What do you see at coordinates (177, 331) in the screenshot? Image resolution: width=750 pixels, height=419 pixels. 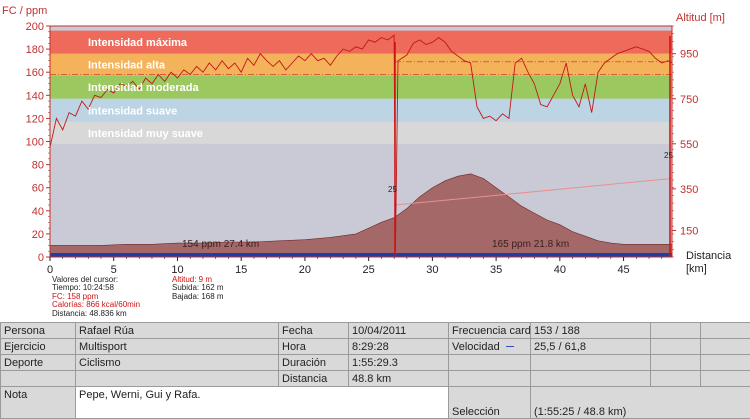 I see `persona-value: Rafael Rúa` at bounding box center [177, 331].